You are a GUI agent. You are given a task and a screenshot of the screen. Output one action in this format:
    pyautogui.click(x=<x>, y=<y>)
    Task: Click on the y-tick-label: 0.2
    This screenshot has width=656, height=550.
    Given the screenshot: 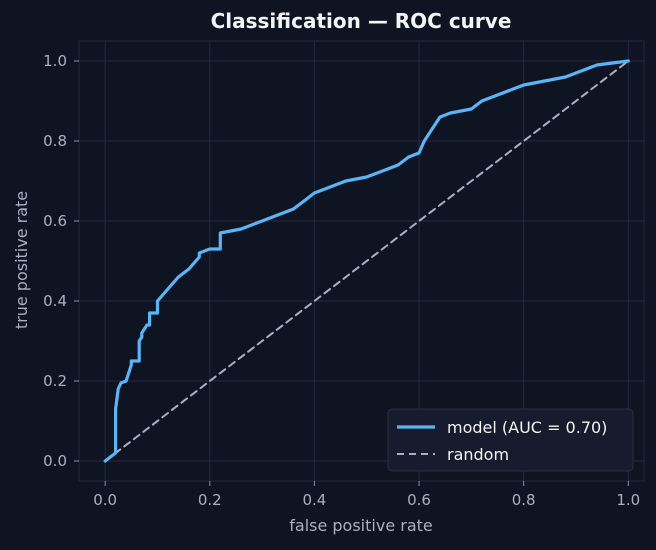 What is the action you would take?
    pyautogui.click(x=55, y=381)
    